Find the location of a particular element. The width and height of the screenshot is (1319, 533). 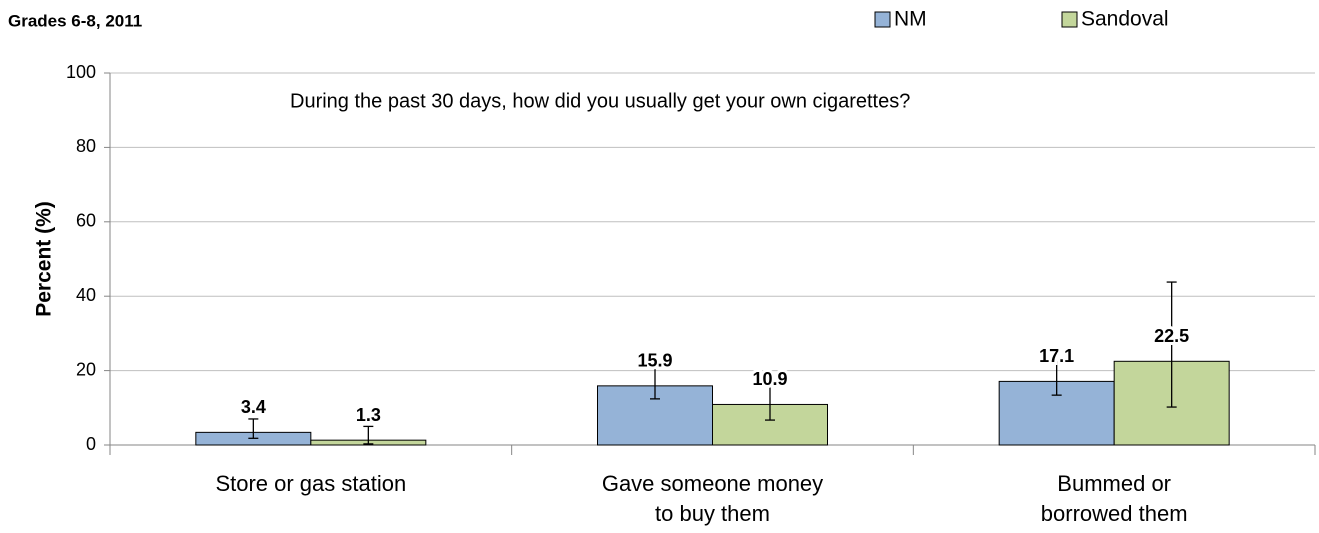

data-label: 15.9 is located at coordinates (654, 361).